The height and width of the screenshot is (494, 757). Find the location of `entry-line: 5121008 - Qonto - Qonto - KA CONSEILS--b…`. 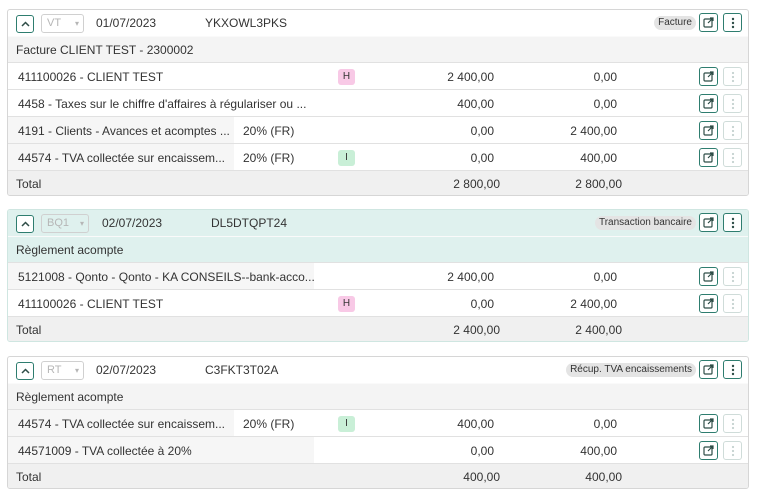

entry-line: 5121008 - Qonto - Qonto - KA CONSEILS--b… is located at coordinates (378, 275).